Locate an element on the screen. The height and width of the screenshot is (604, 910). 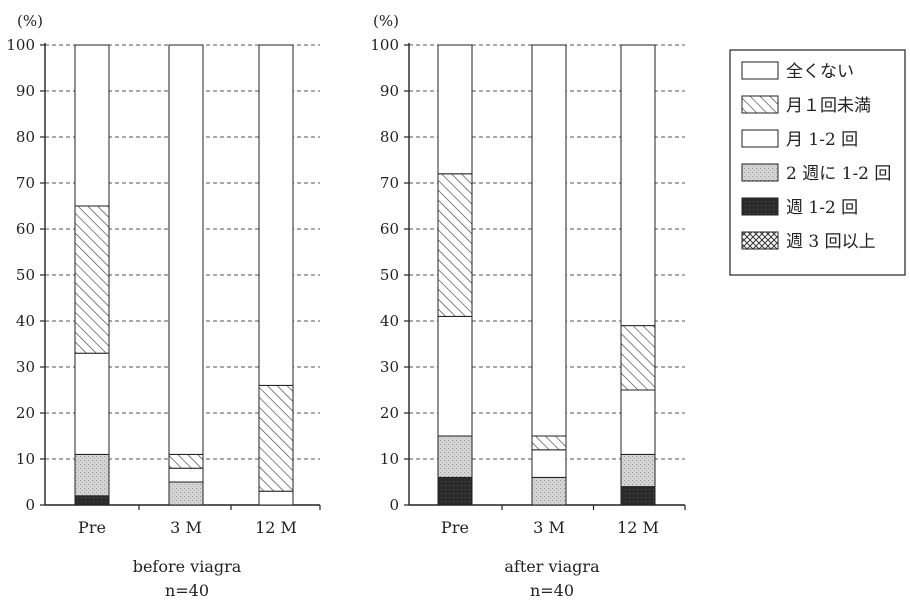
legend-label: 週 3 回以上 is located at coordinates (831, 242).